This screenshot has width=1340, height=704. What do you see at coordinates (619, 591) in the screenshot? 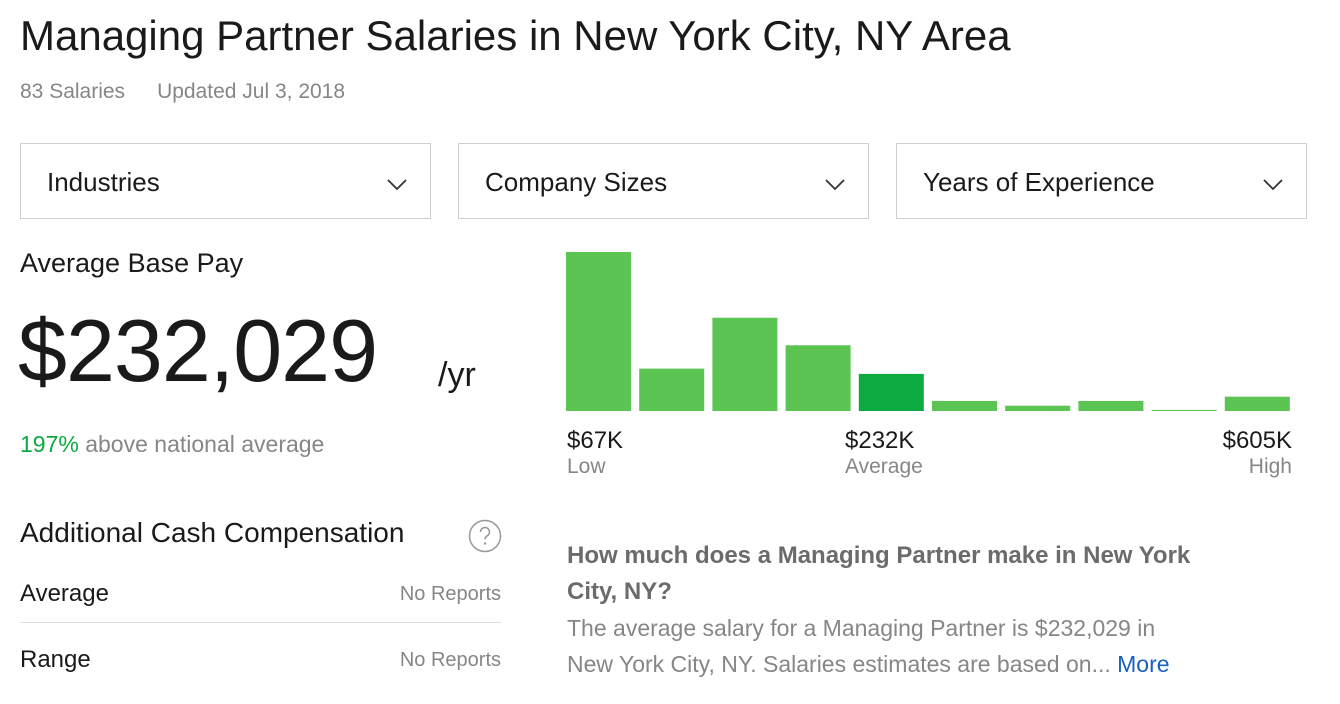
I see `question-line: City, NY?` at bounding box center [619, 591].